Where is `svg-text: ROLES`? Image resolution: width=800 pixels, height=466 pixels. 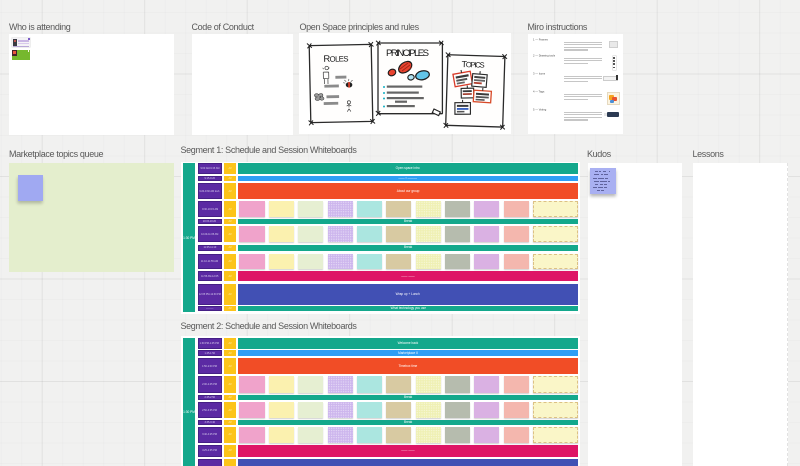 svg-text: ROLES is located at coordinates (335, 58).